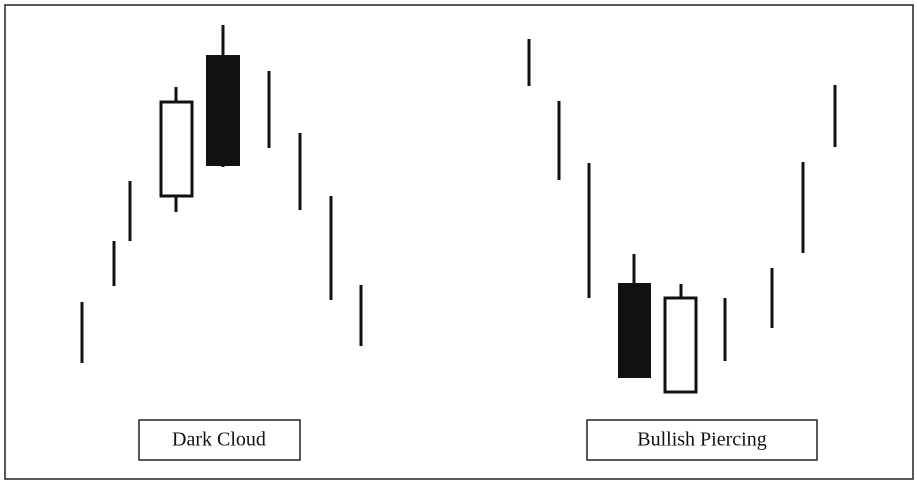 This screenshot has height=483, width=917. I want to click on pattern-label: Dark Cloud, so click(219, 440).